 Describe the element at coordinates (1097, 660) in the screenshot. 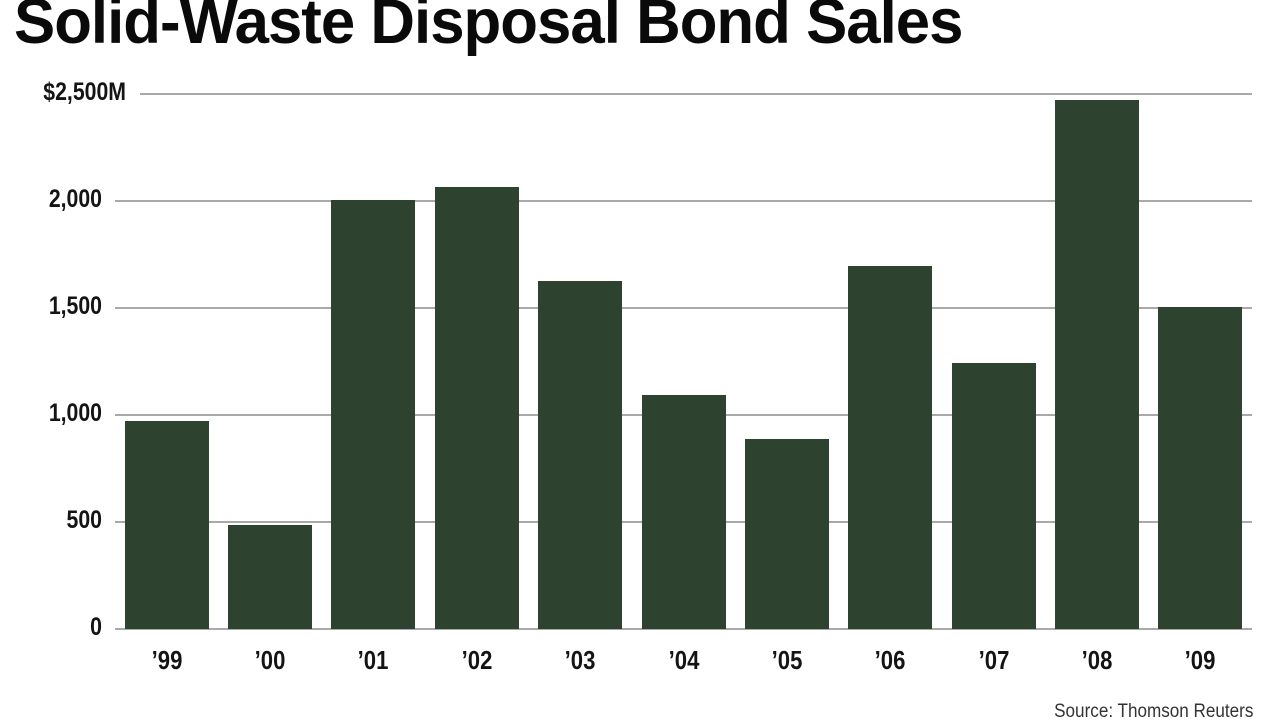

I see `x-axis-tick-label: ’08` at that location.